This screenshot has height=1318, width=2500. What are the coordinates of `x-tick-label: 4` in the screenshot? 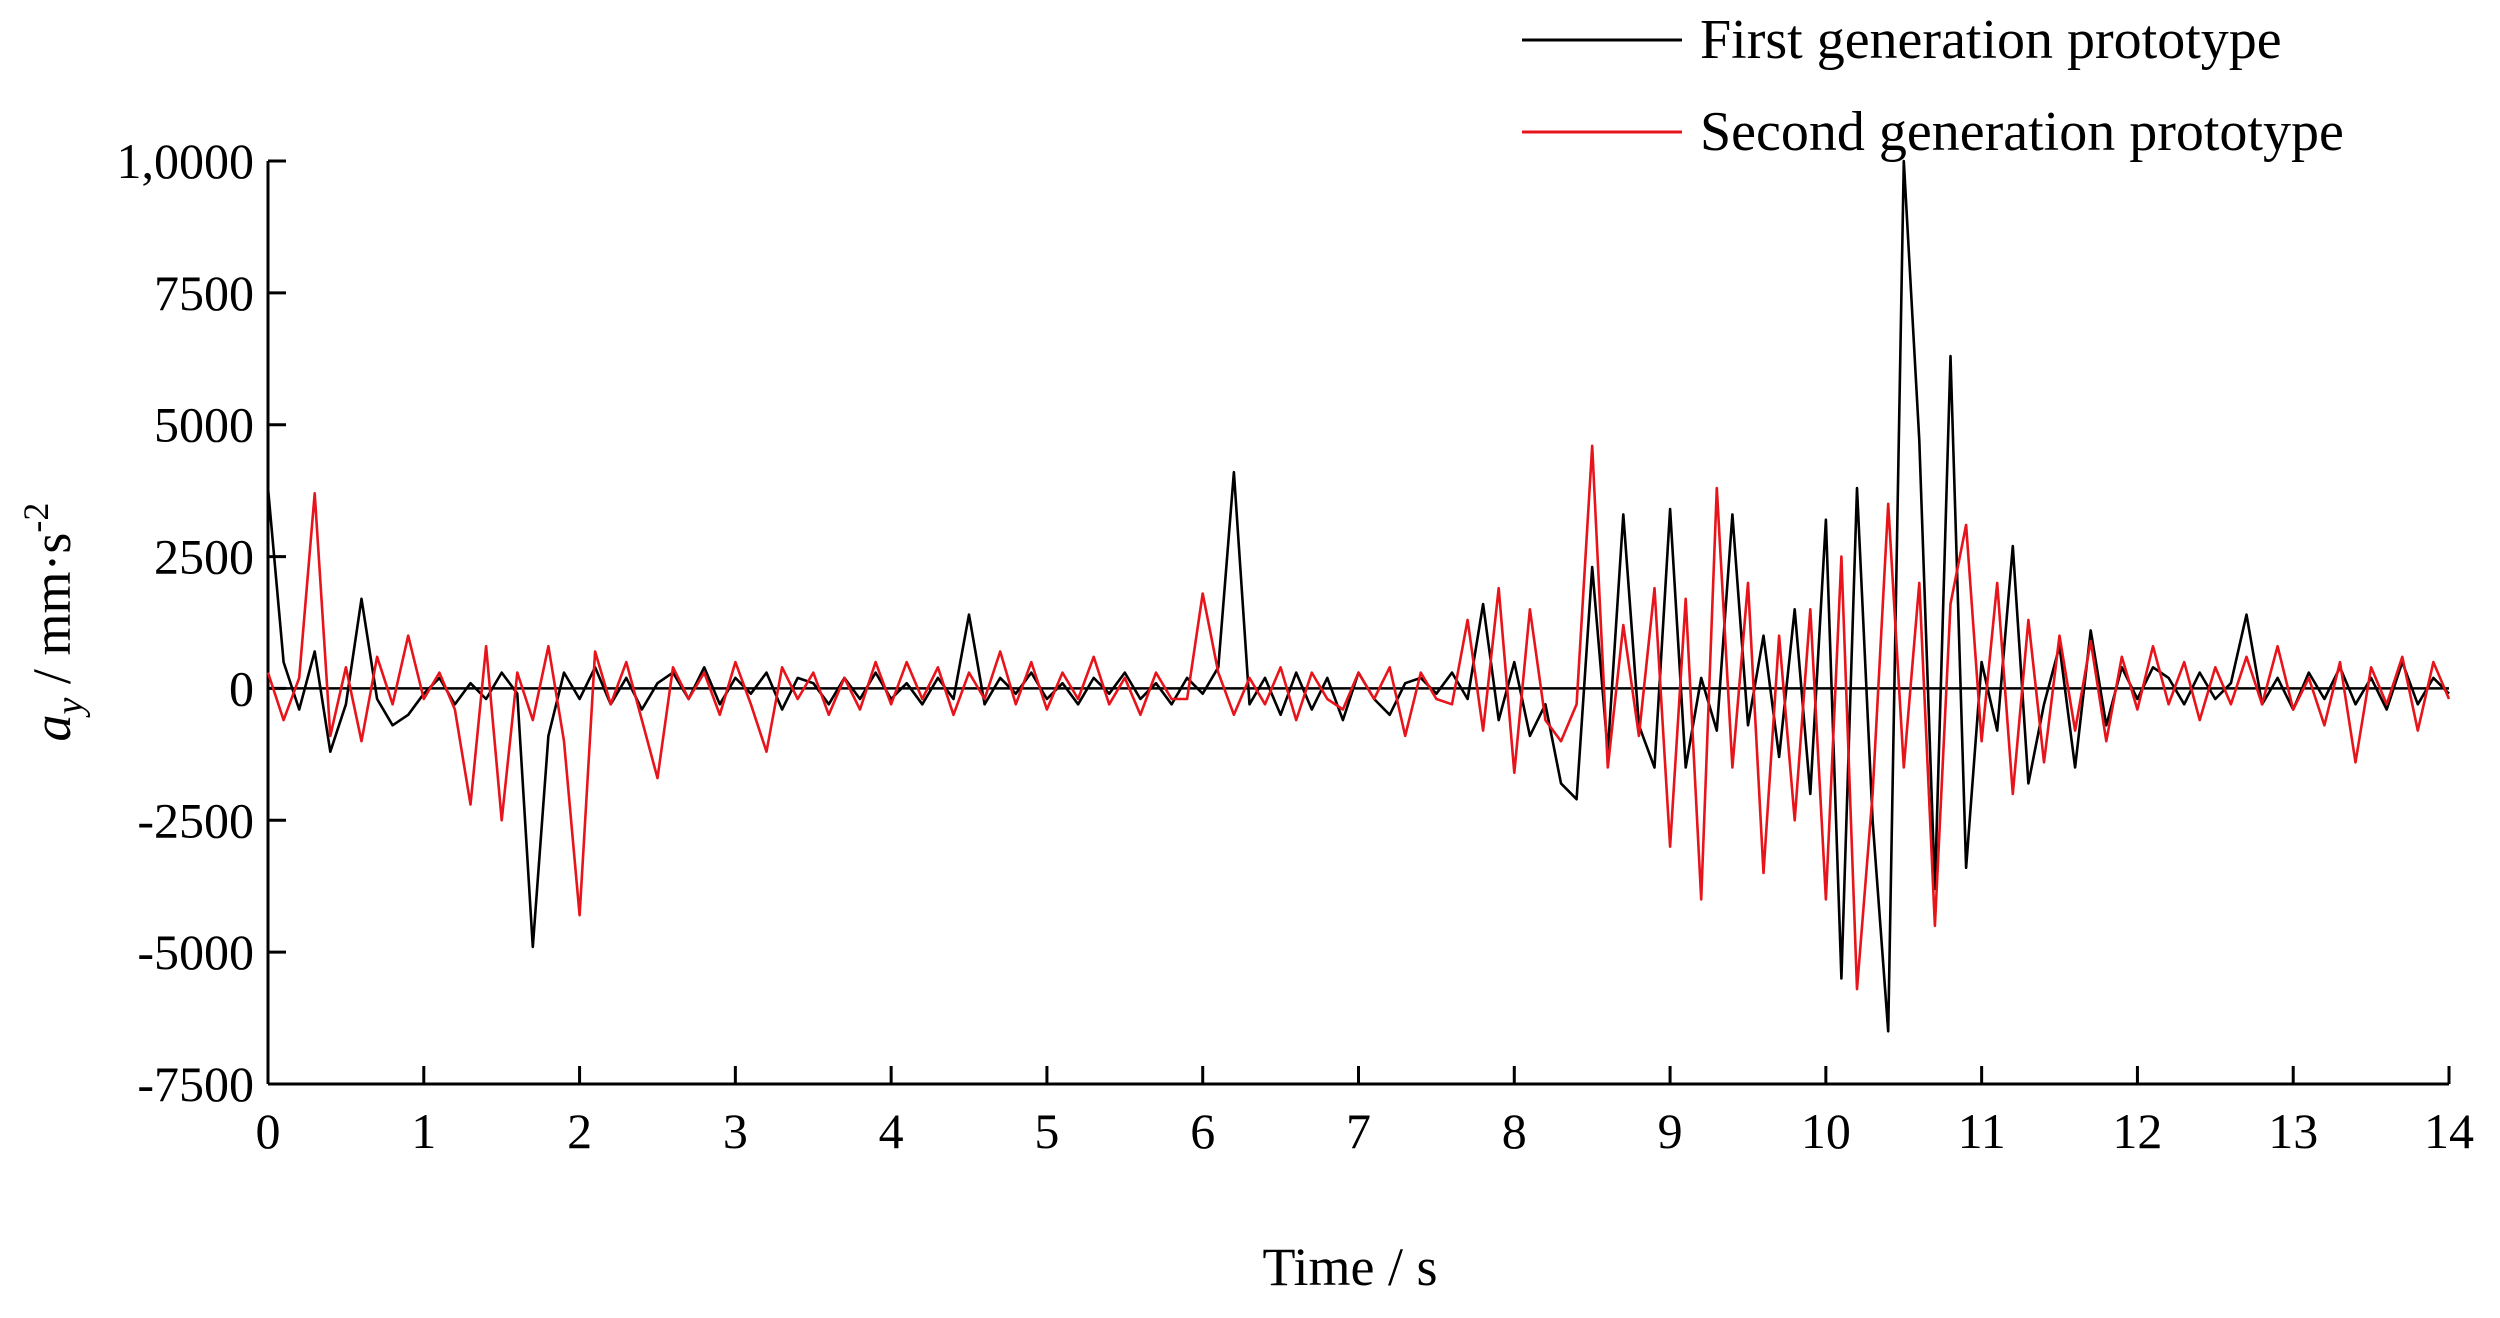 It's located at (891, 1131).